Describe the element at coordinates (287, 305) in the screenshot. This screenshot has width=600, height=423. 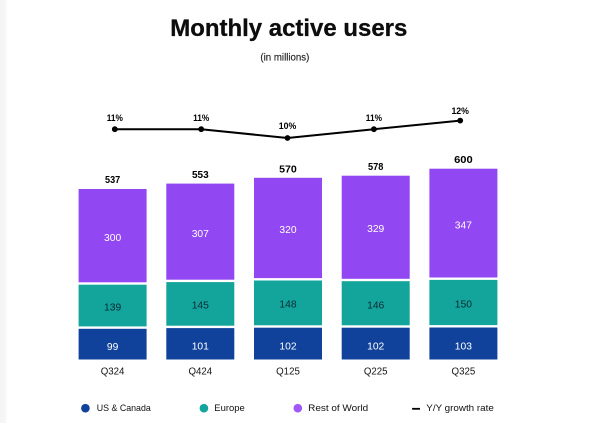
I see `svg-text: 148` at that location.